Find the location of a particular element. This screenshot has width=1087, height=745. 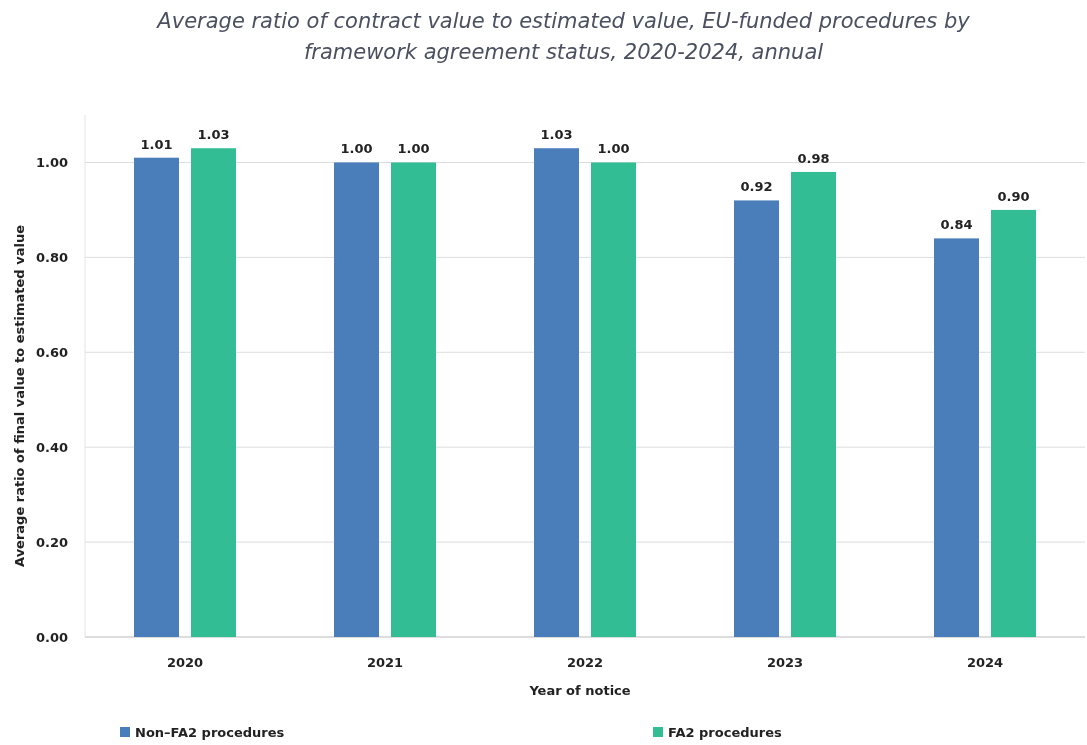

y-tick-label: 0.40 is located at coordinates (51, 448).